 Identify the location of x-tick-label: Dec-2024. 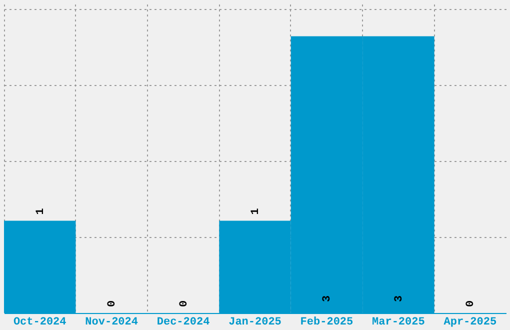
(183, 322).